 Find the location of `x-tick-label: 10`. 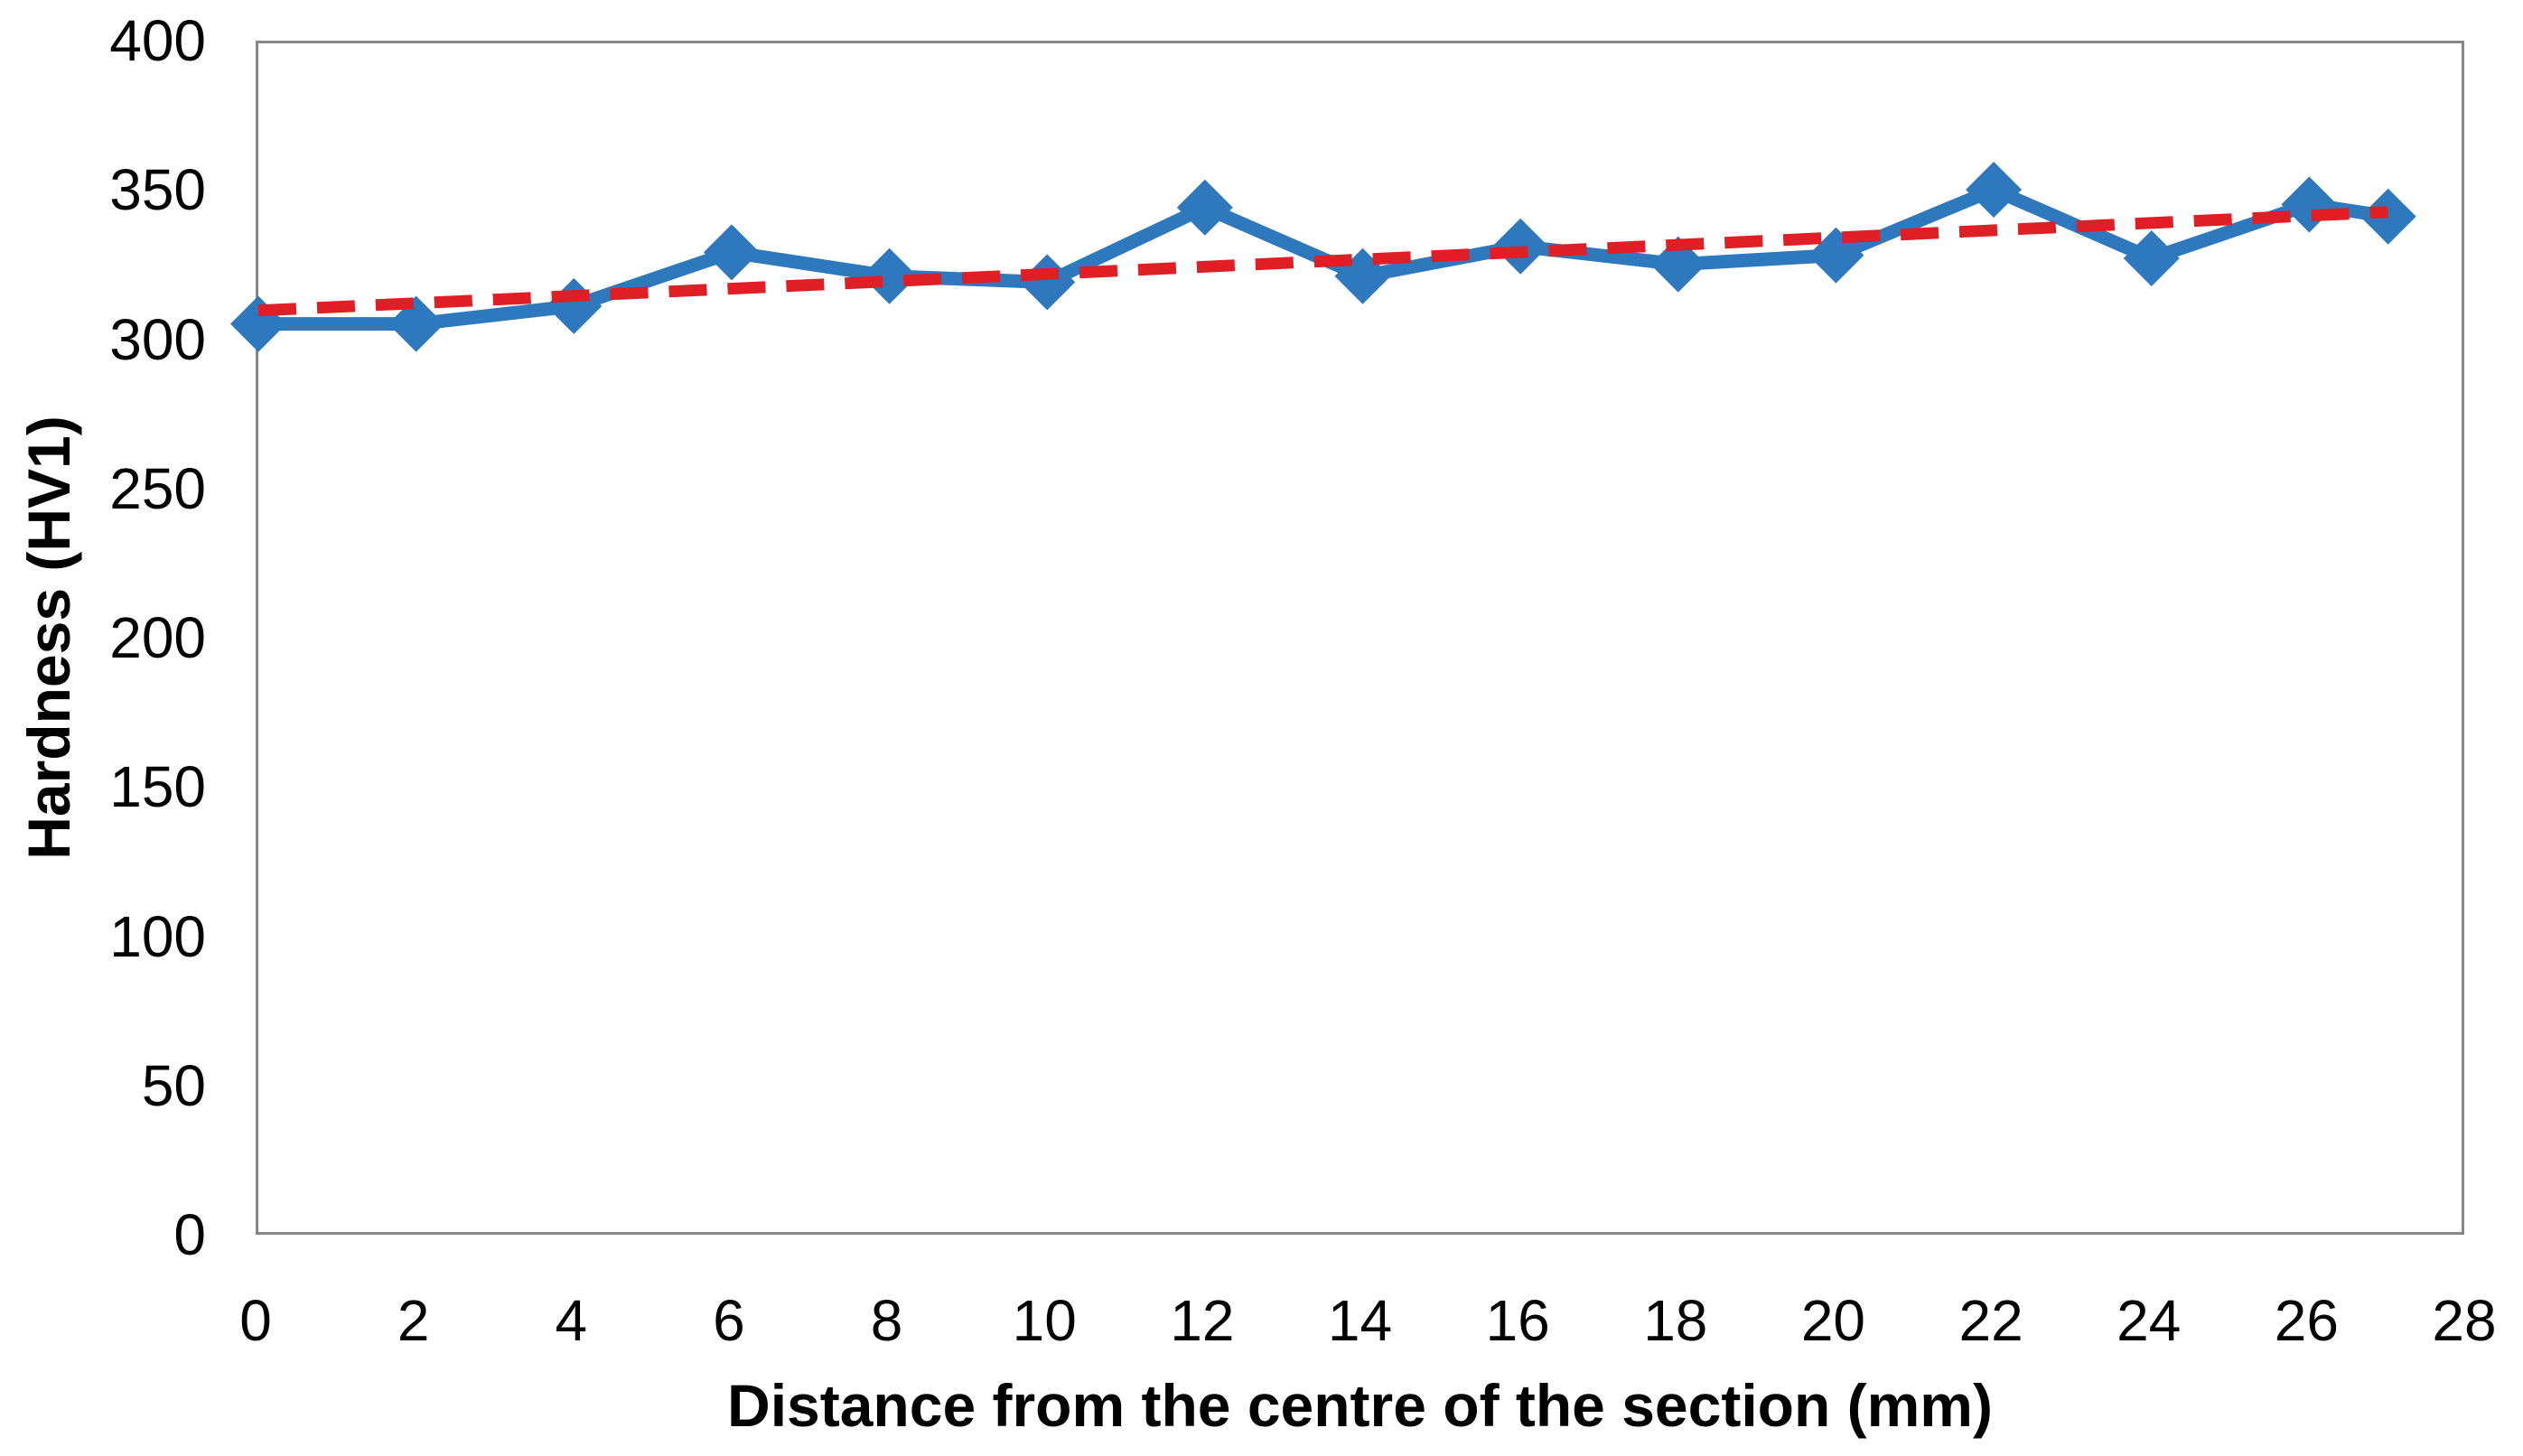

x-tick-label: 10 is located at coordinates (1045, 1320).